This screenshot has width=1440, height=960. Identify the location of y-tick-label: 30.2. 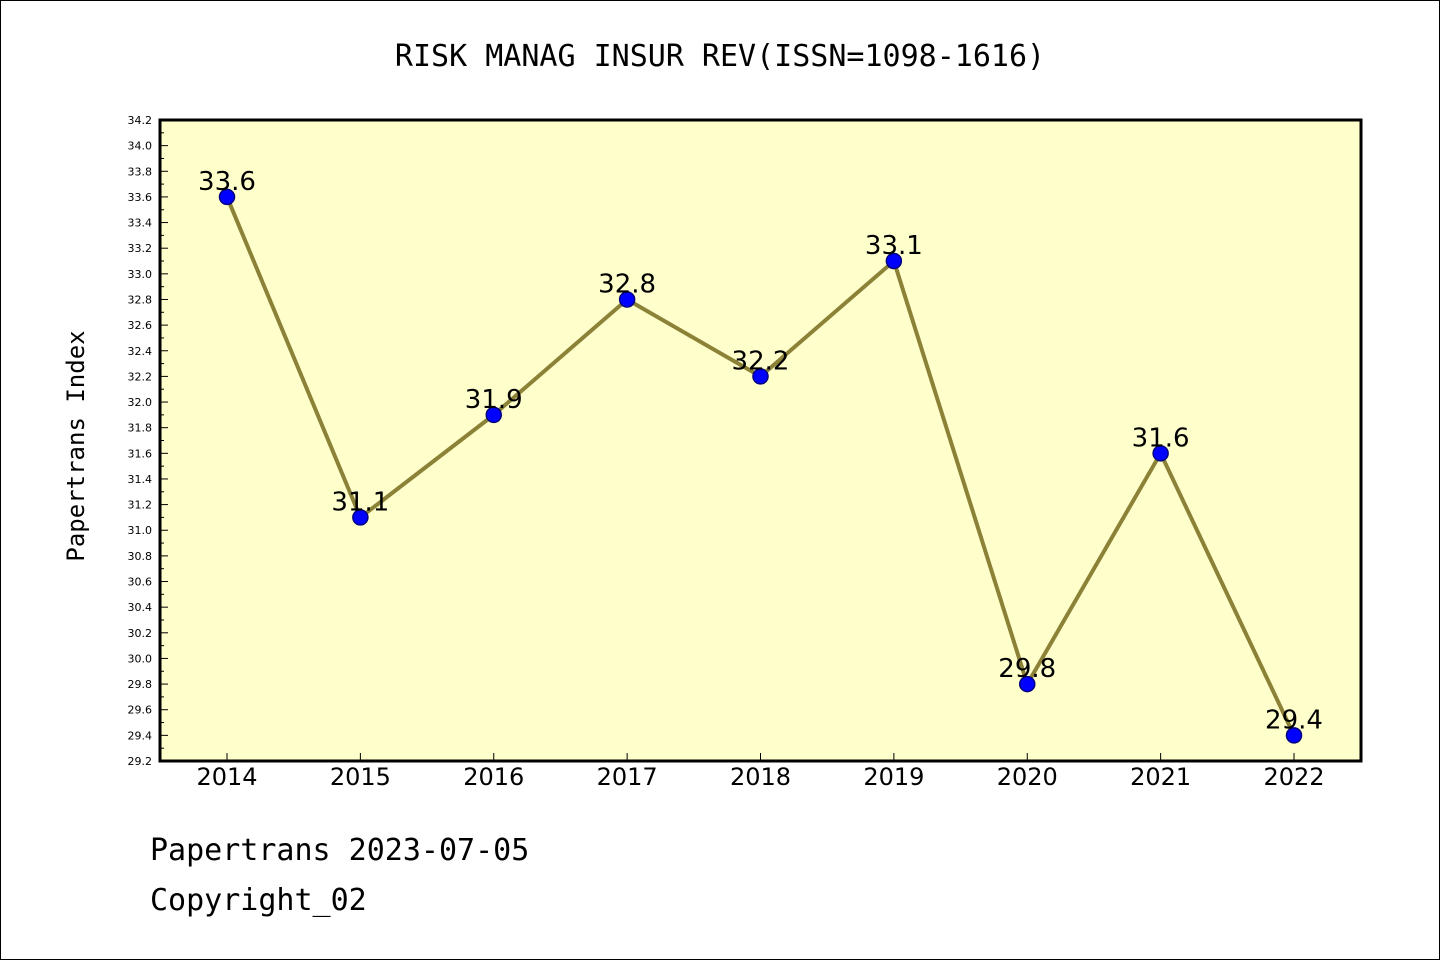
(140, 633).